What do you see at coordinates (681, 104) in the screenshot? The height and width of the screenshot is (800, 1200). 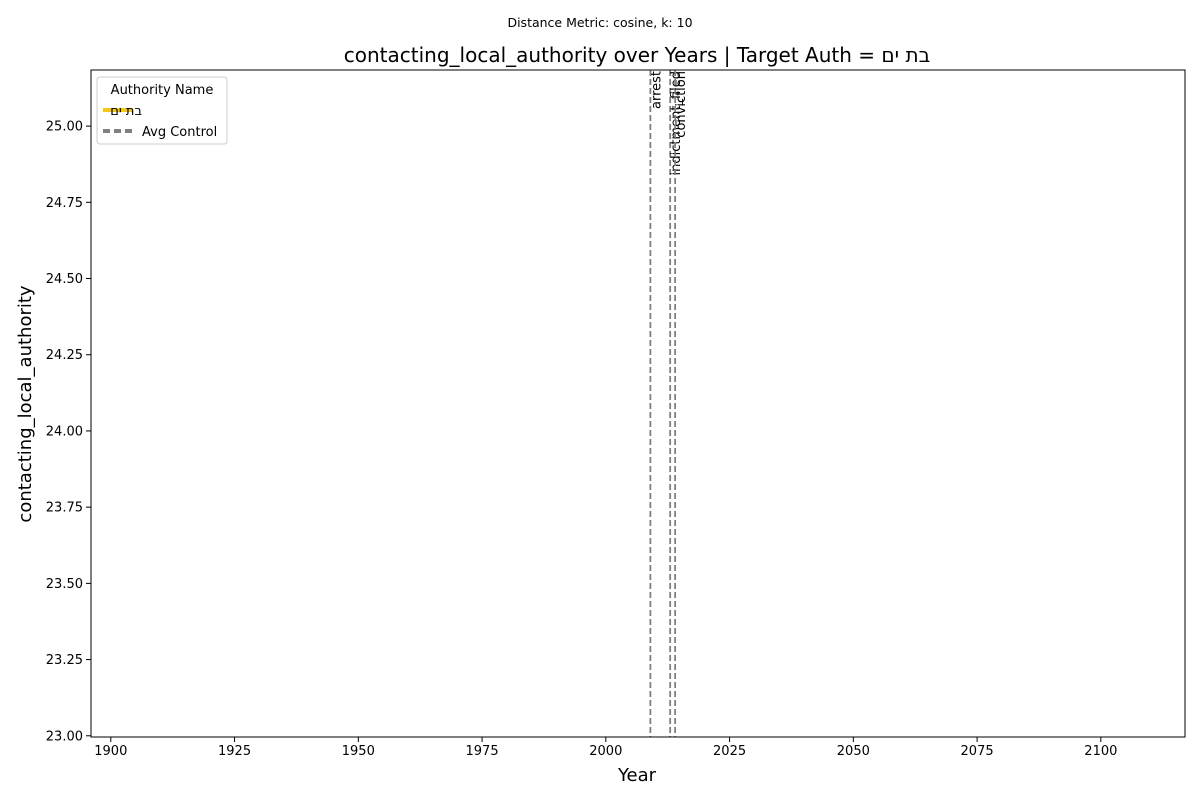 I see `event-label: conviction` at bounding box center [681, 104].